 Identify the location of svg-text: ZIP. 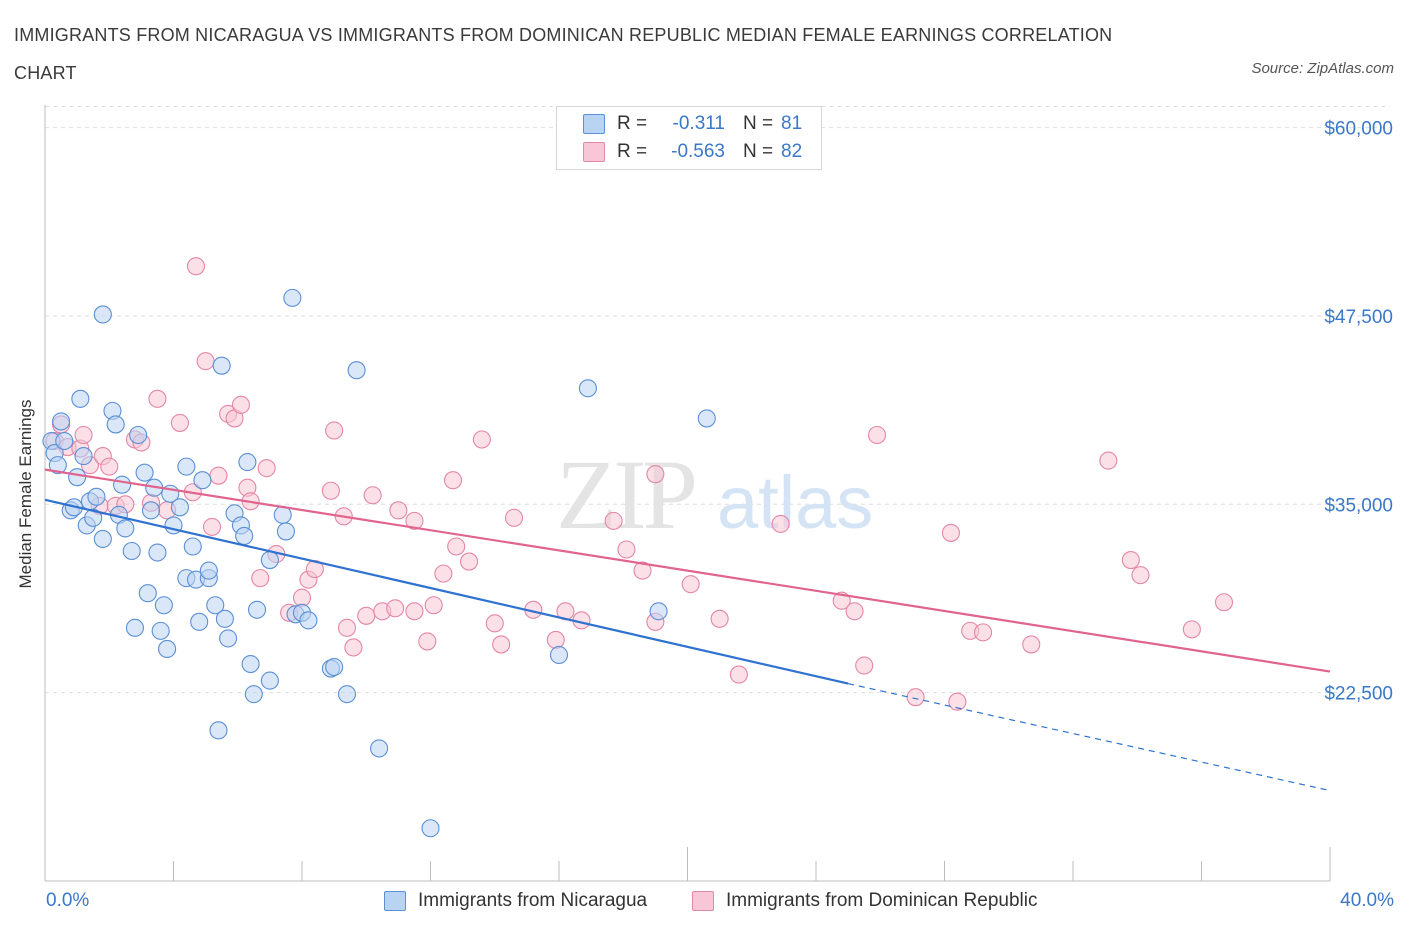
(625, 494).